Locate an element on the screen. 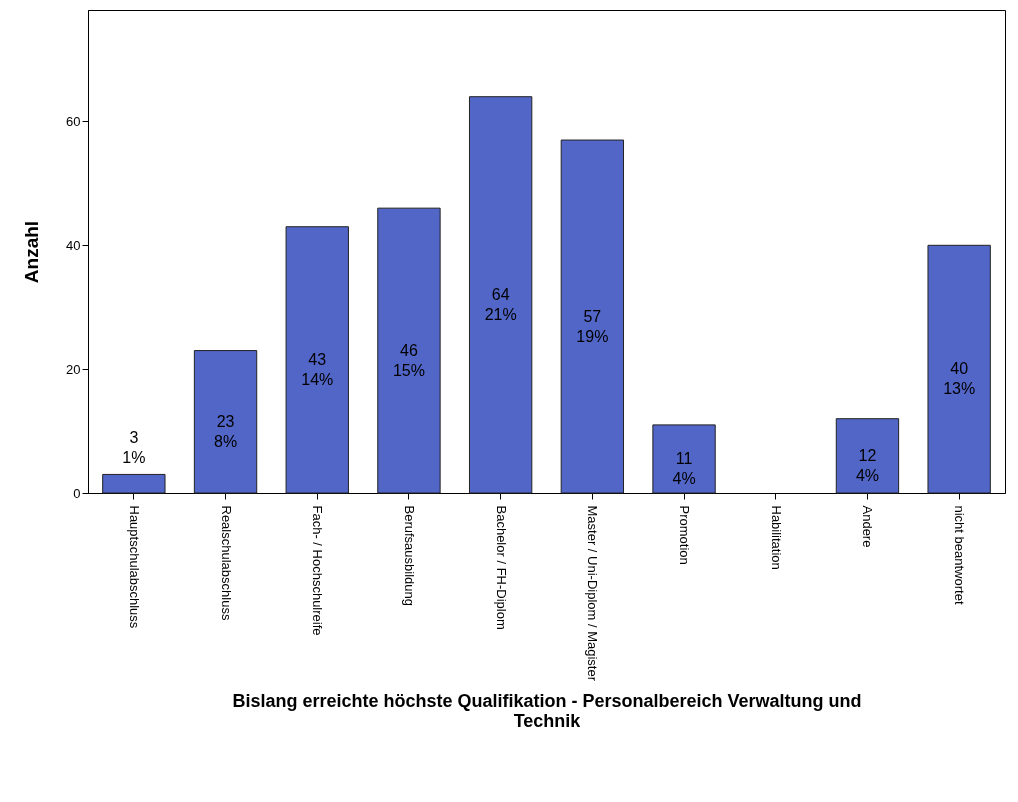 The height and width of the screenshot is (802, 1018). y-axis-title: Anzahl is located at coordinates (32, 252).